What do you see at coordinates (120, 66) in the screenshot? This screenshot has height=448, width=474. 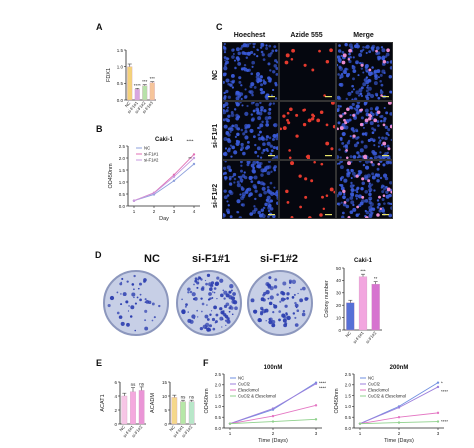 I see `y-tick-label: 1.0` at bounding box center [120, 66].